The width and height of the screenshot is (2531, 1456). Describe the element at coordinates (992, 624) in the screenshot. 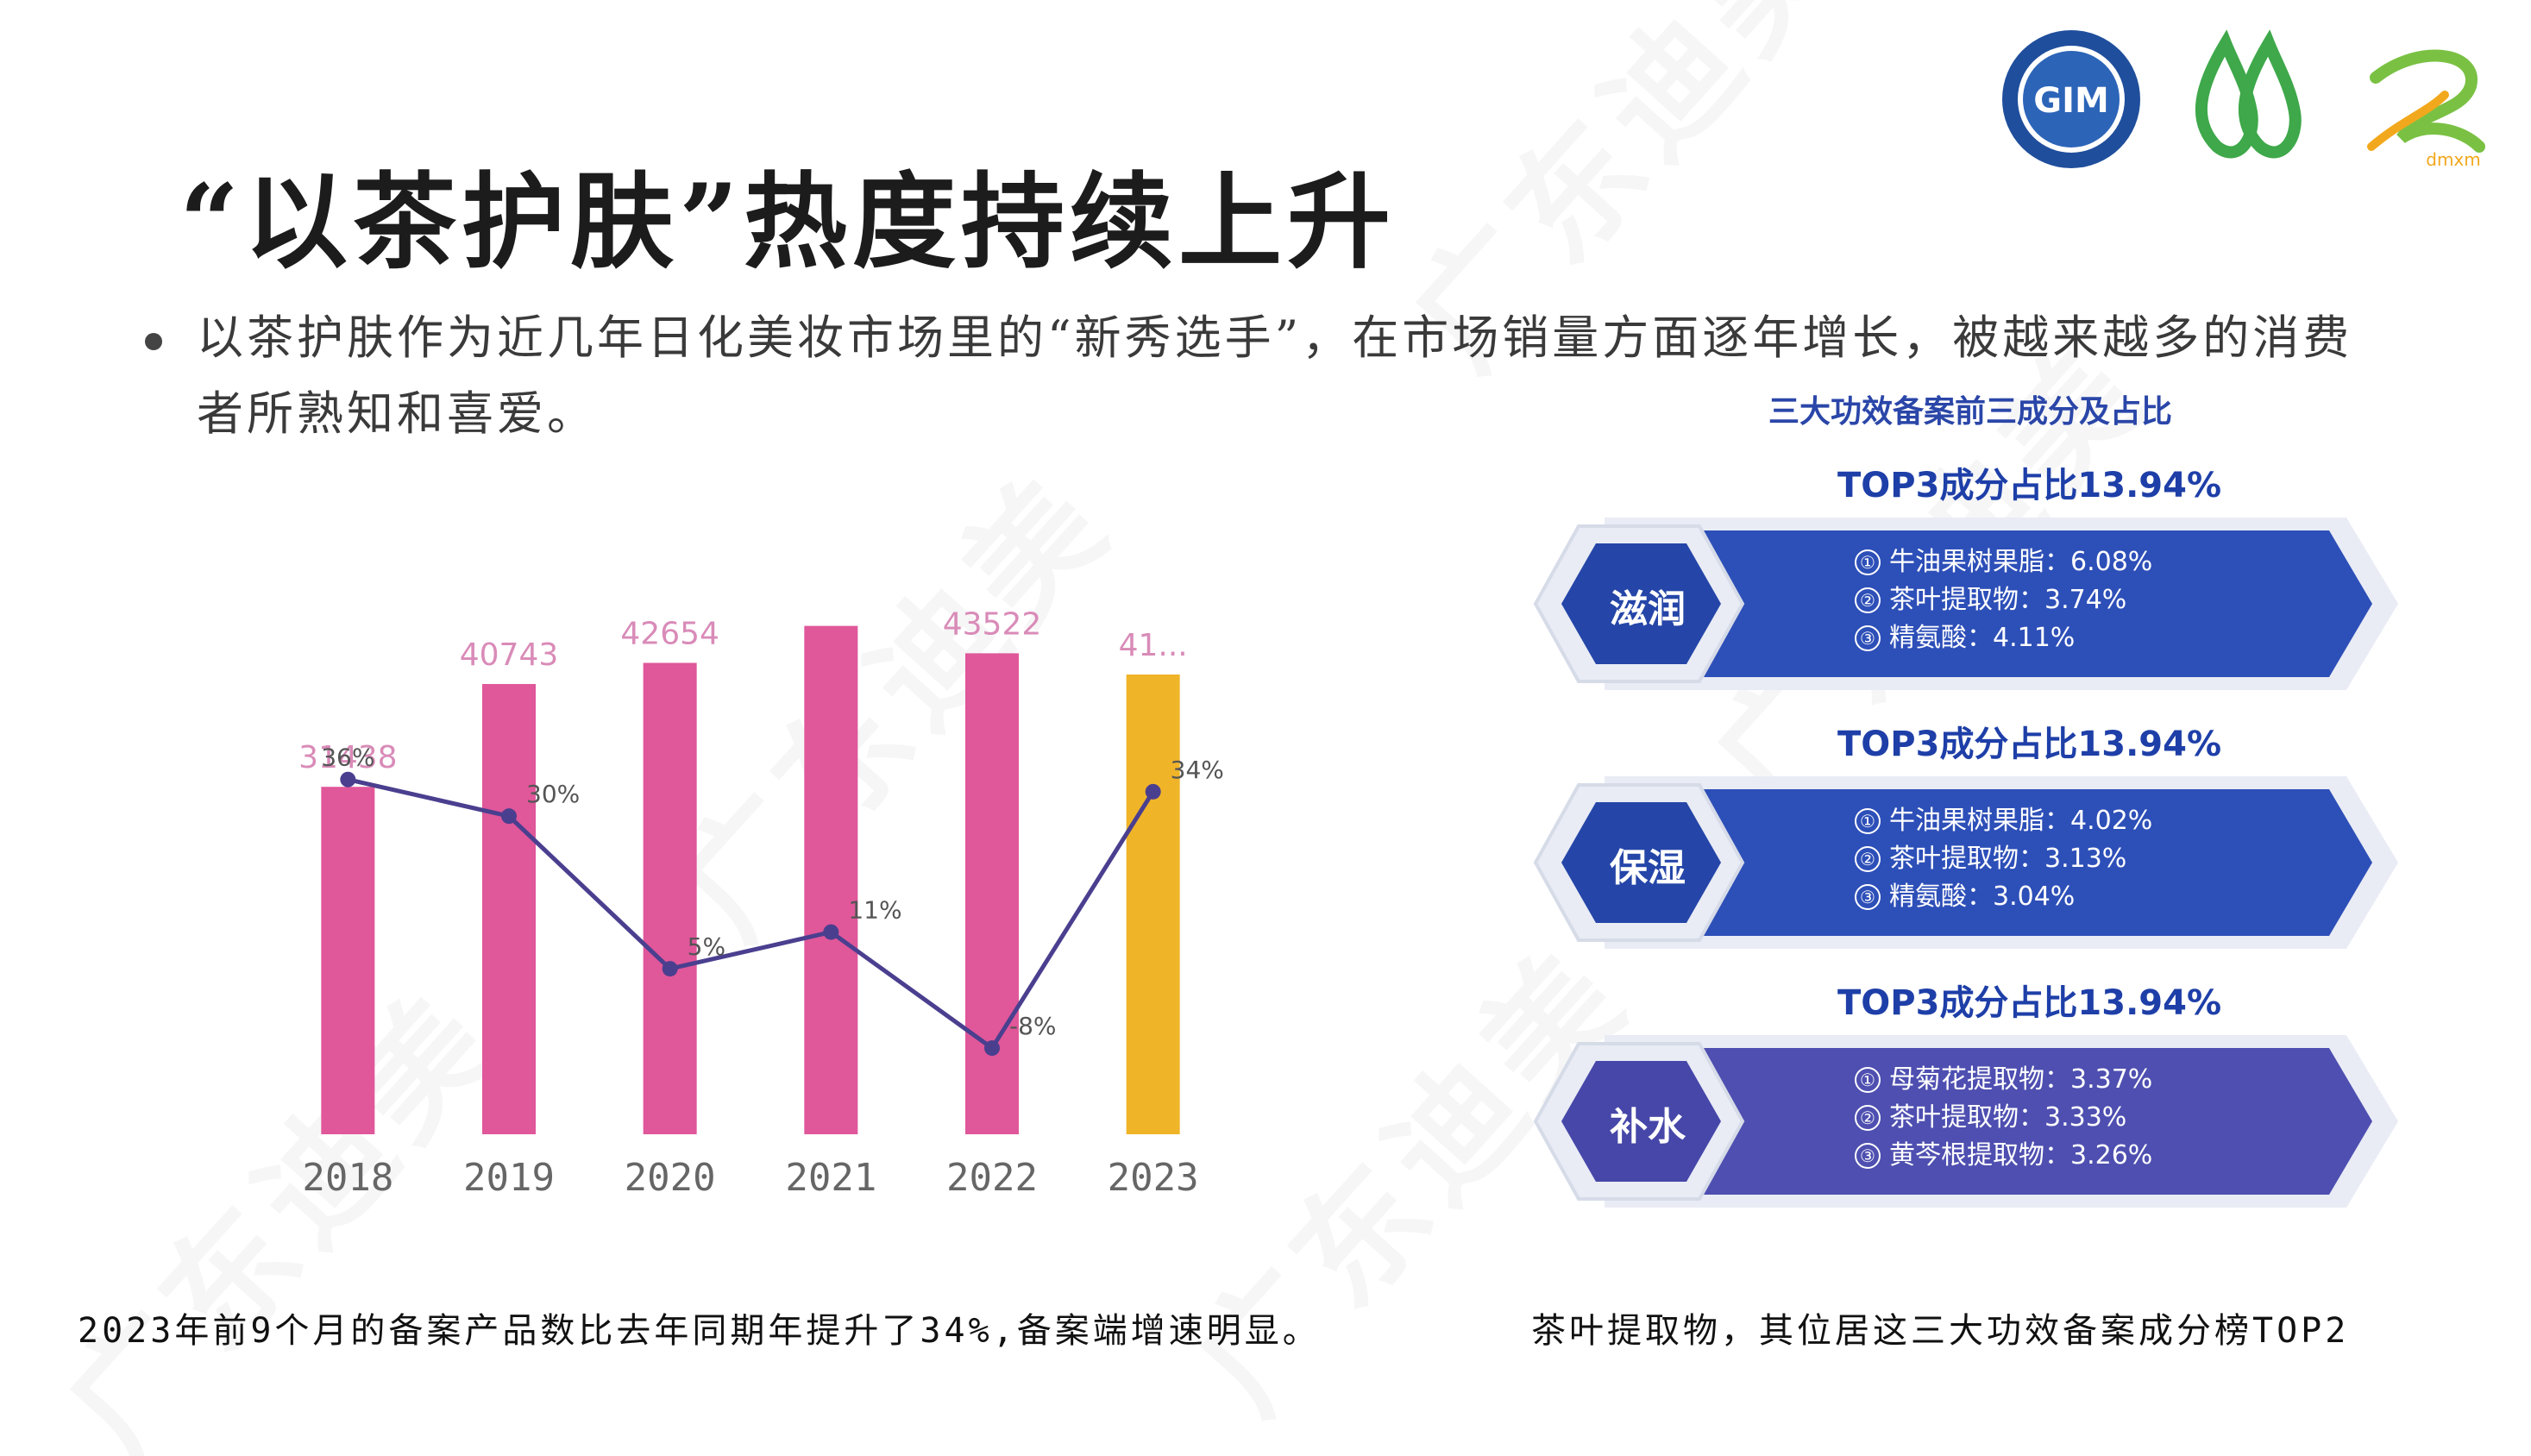

I see `bar-value-label: 43522` at that location.